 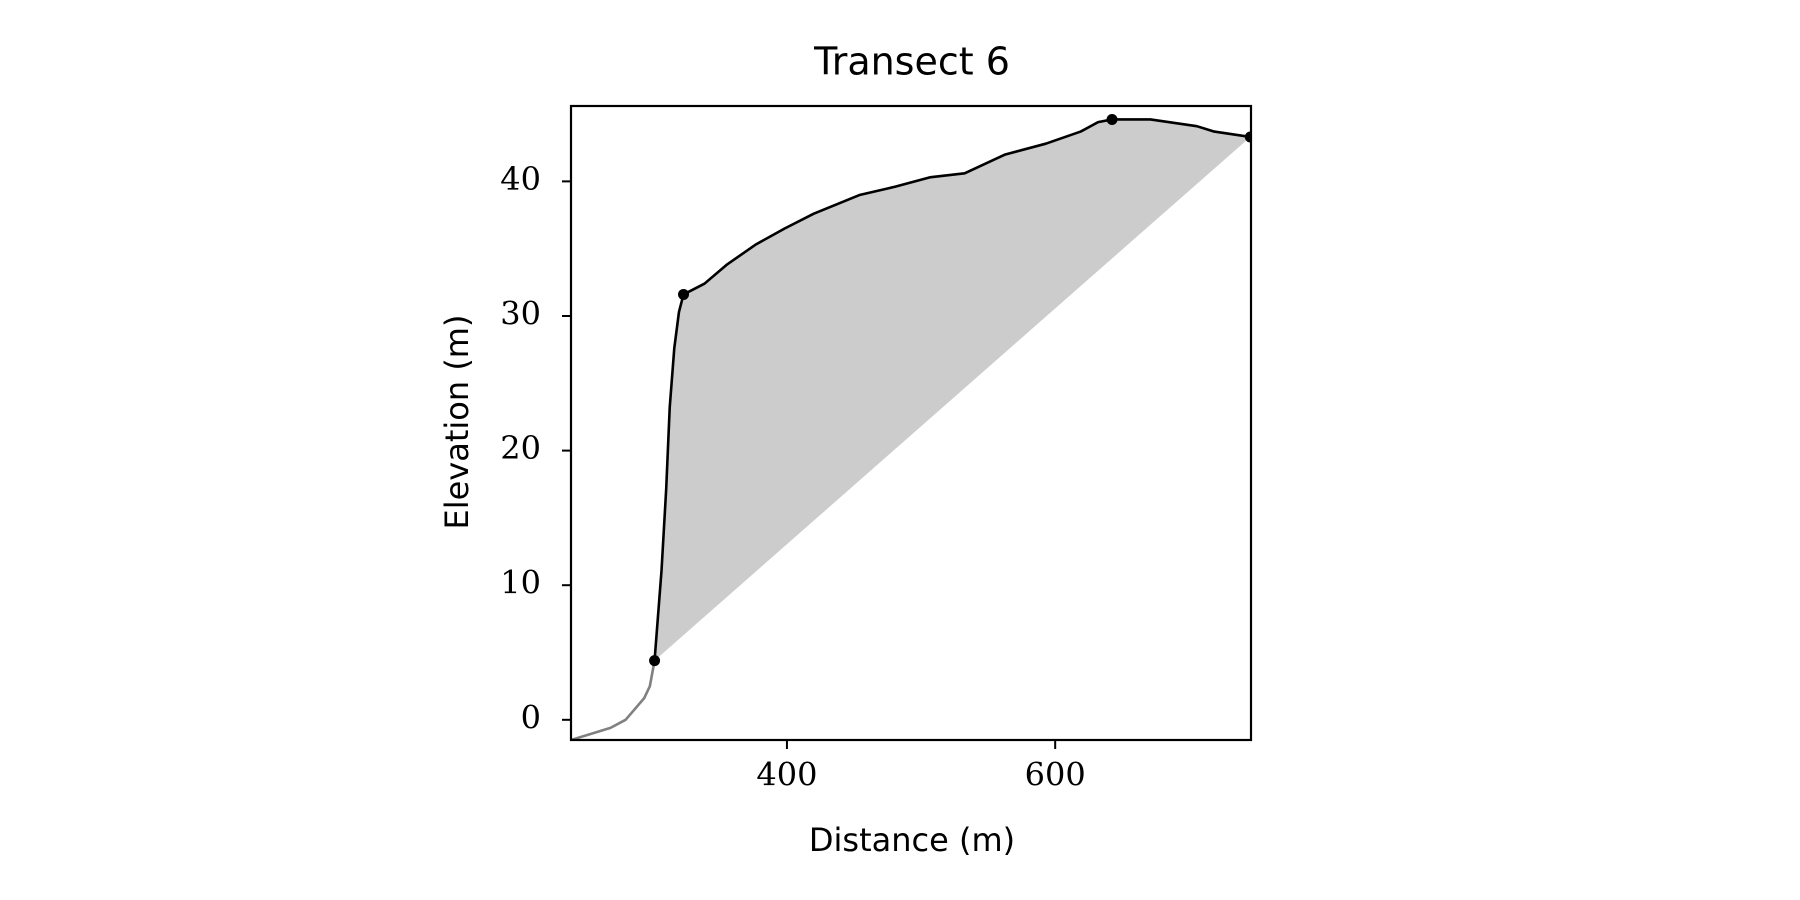 What do you see at coordinates (520, 448) in the screenshot?
I see `y-tick-label: 20` at bounding box center [520, 448].